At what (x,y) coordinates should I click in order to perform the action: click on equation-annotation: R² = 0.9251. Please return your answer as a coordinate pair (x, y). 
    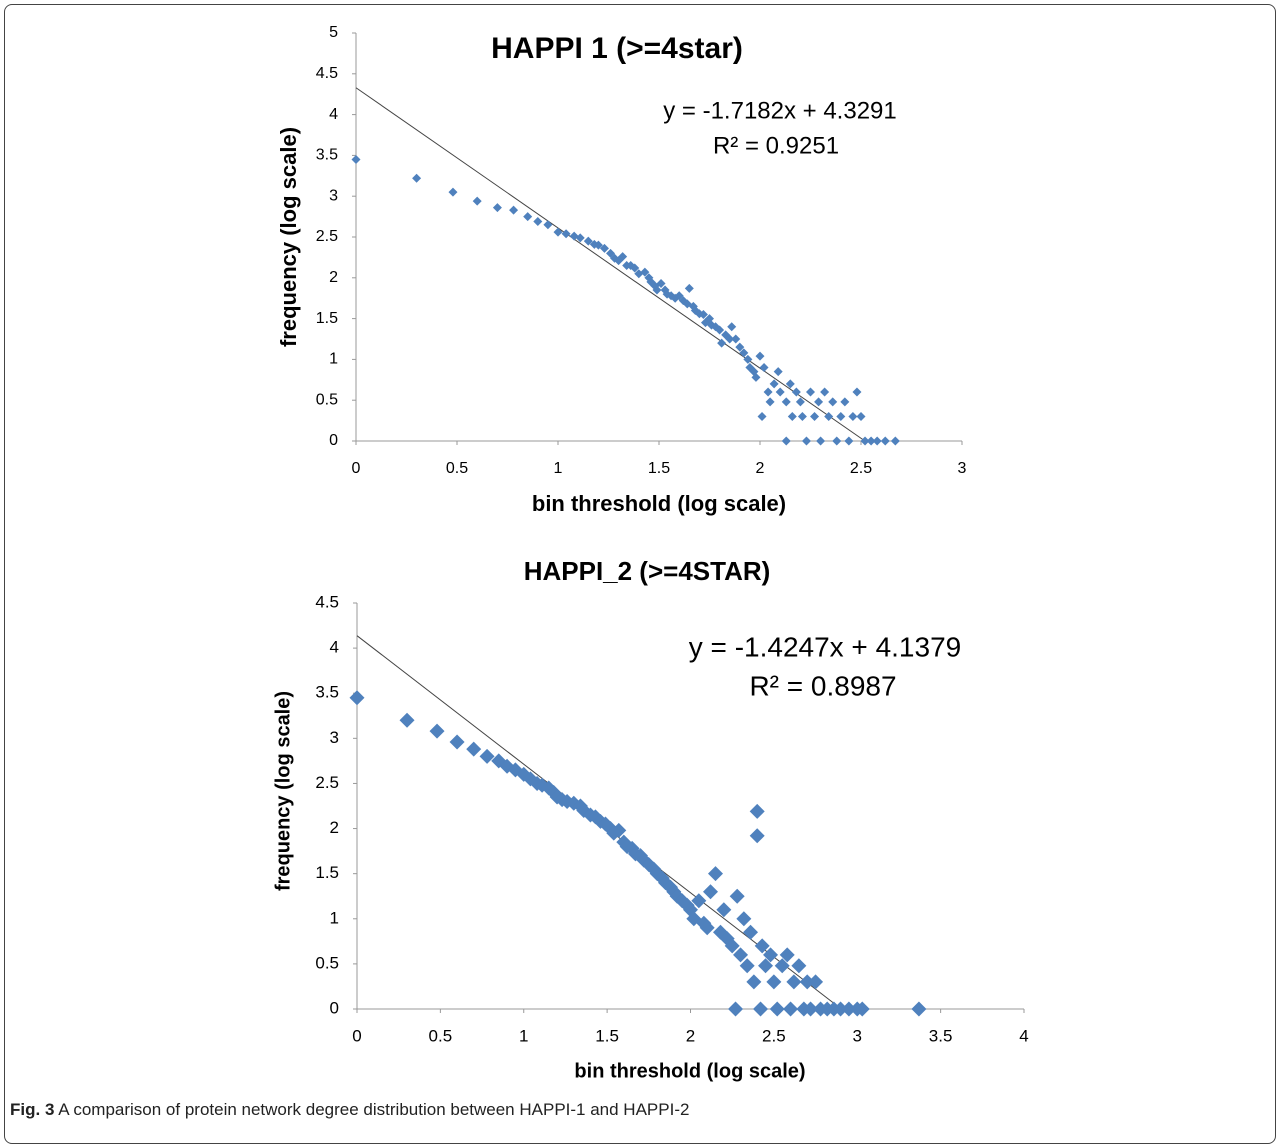
    Looking at the image, I should click on (776, 145).